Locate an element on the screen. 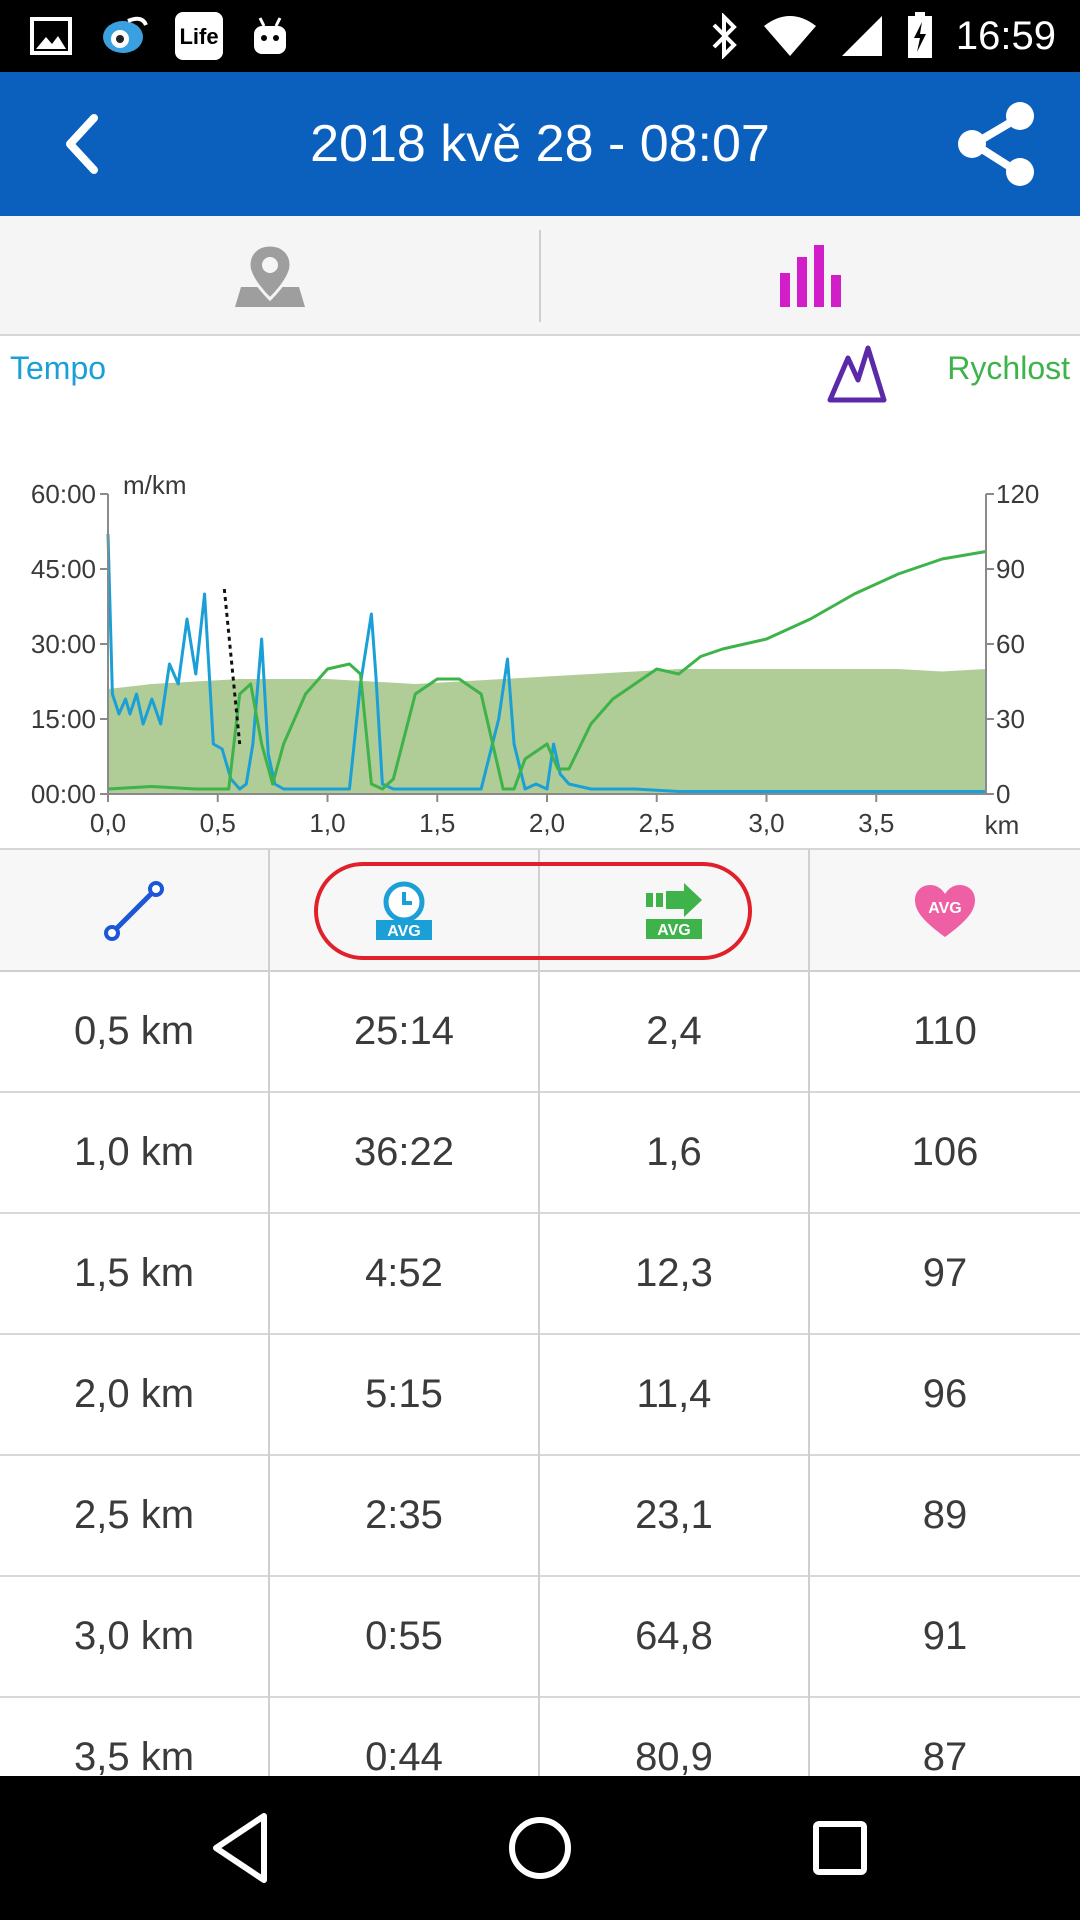  rychlost-legend: Rychlost is located at coordinates (1008, 368).